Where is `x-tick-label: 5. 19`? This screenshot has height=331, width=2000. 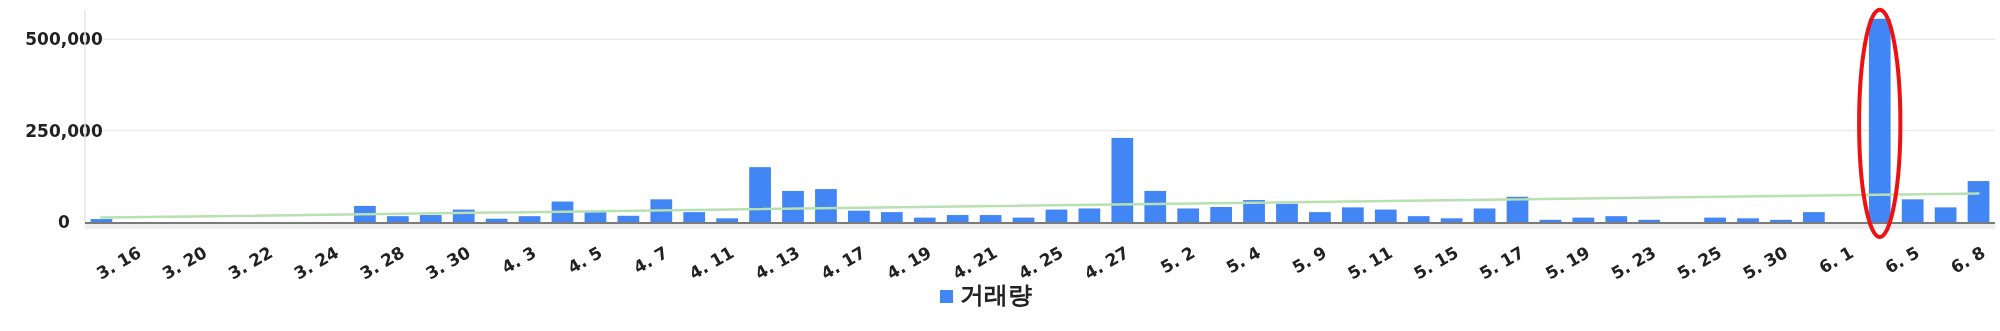
x-tick-label: 5. 19 is located at coordinates (1567, 263).